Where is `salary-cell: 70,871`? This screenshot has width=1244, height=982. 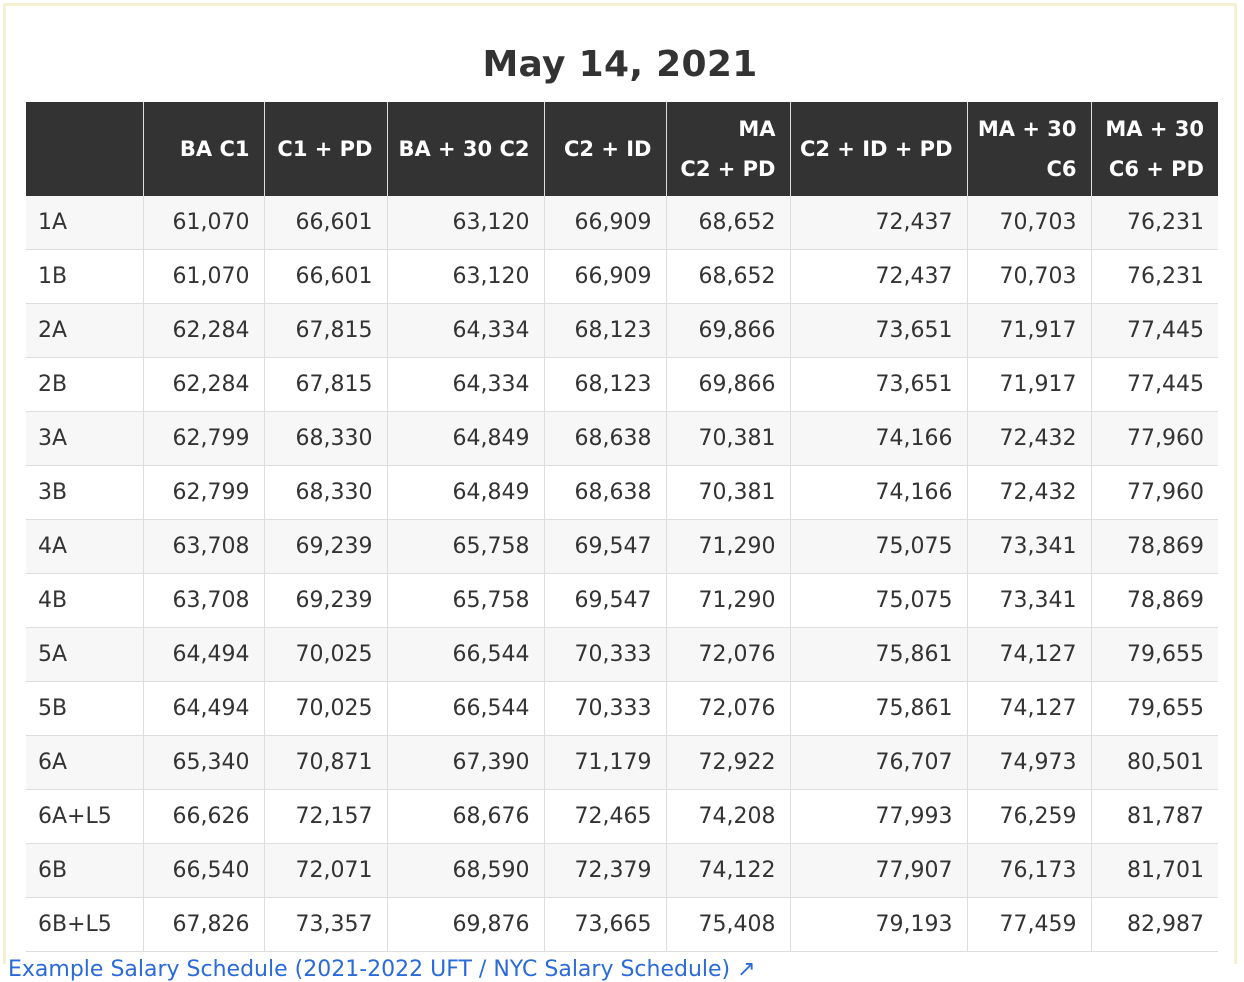 salary-cell: 70,871 is located at coordinates (326, 762).